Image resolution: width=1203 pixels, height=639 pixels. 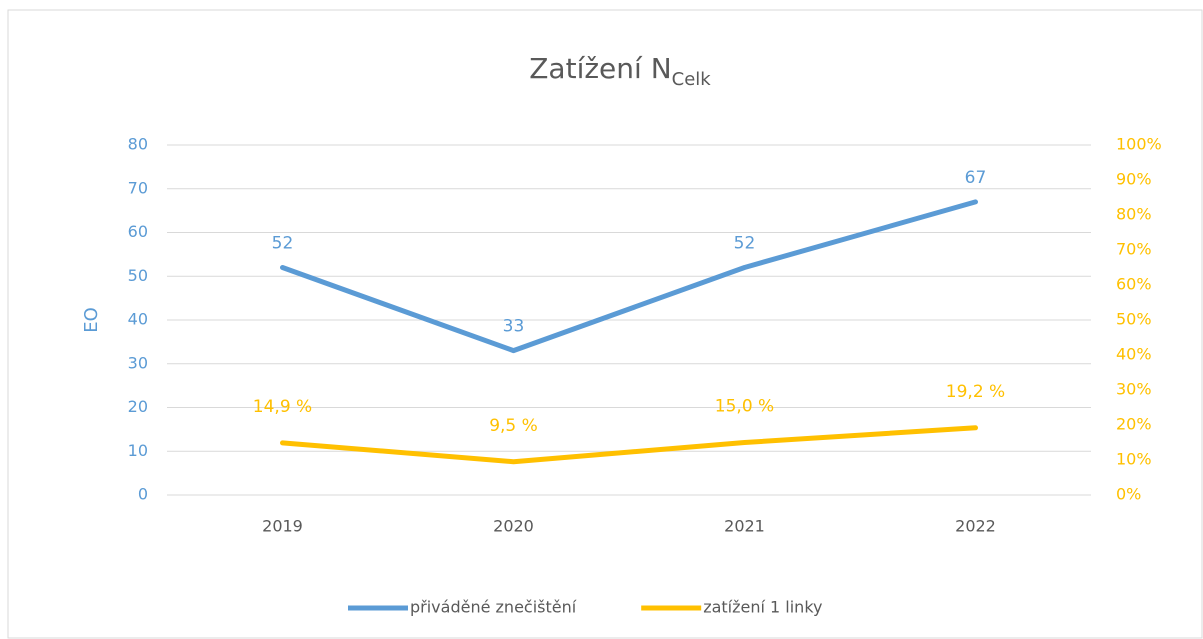 What do you see at coordinates (1134, 319) in the screenshot?
I see `y2-tick-label: 50%` at bounding box center [1134, 319].